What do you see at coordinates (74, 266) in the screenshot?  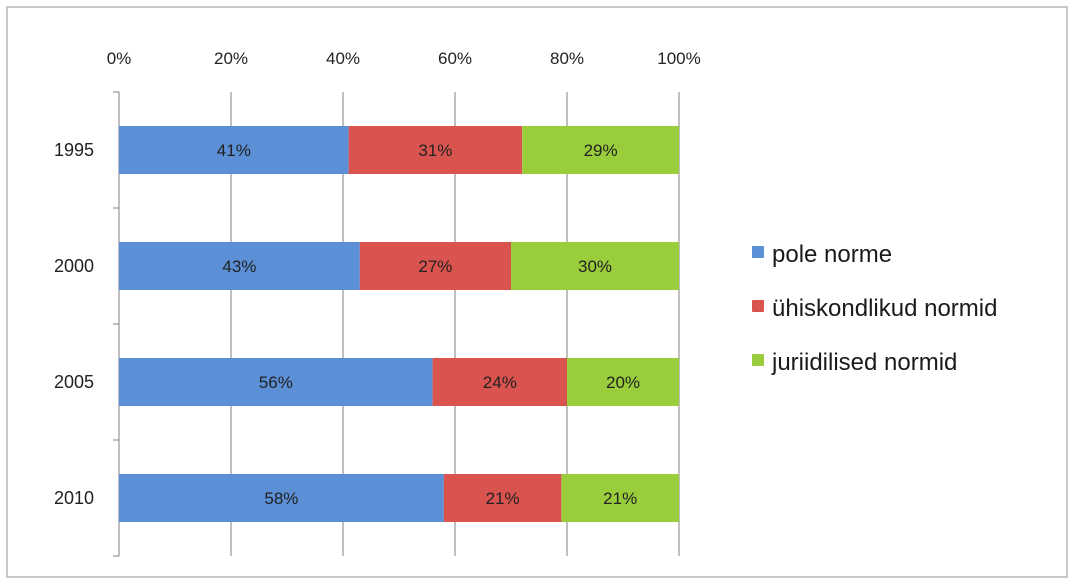 I see `category-label: 2000` at bounding box center [74, 266].